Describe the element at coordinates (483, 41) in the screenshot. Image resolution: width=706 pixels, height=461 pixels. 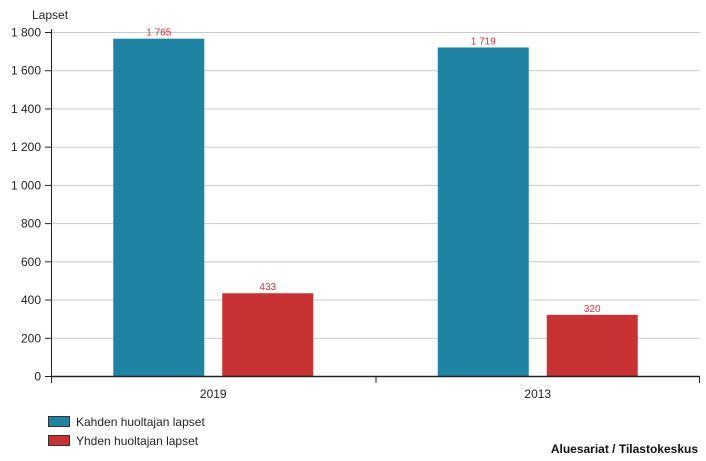
I see `data-label: 1 719` at that location.